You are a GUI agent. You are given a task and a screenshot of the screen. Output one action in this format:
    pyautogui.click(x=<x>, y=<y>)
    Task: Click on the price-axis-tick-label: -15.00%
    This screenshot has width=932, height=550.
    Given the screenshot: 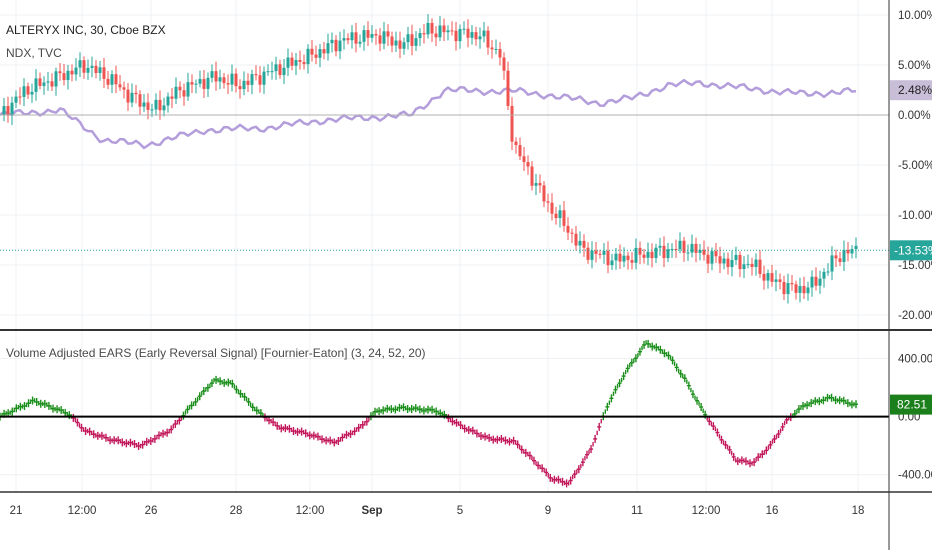 What is the action you would take?
    pyautogui.click(x=915, y=266)
    